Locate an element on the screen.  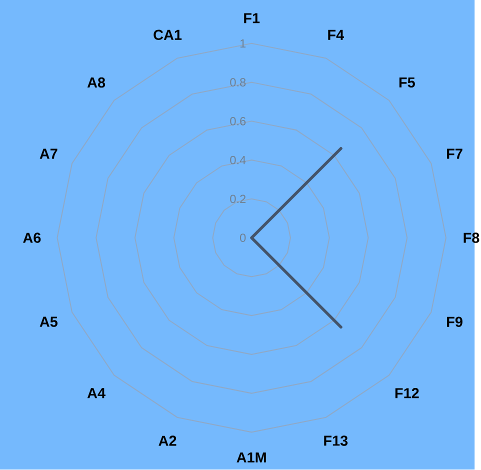
y-tick-label: 0.2 is located at coordinates (238, 199).